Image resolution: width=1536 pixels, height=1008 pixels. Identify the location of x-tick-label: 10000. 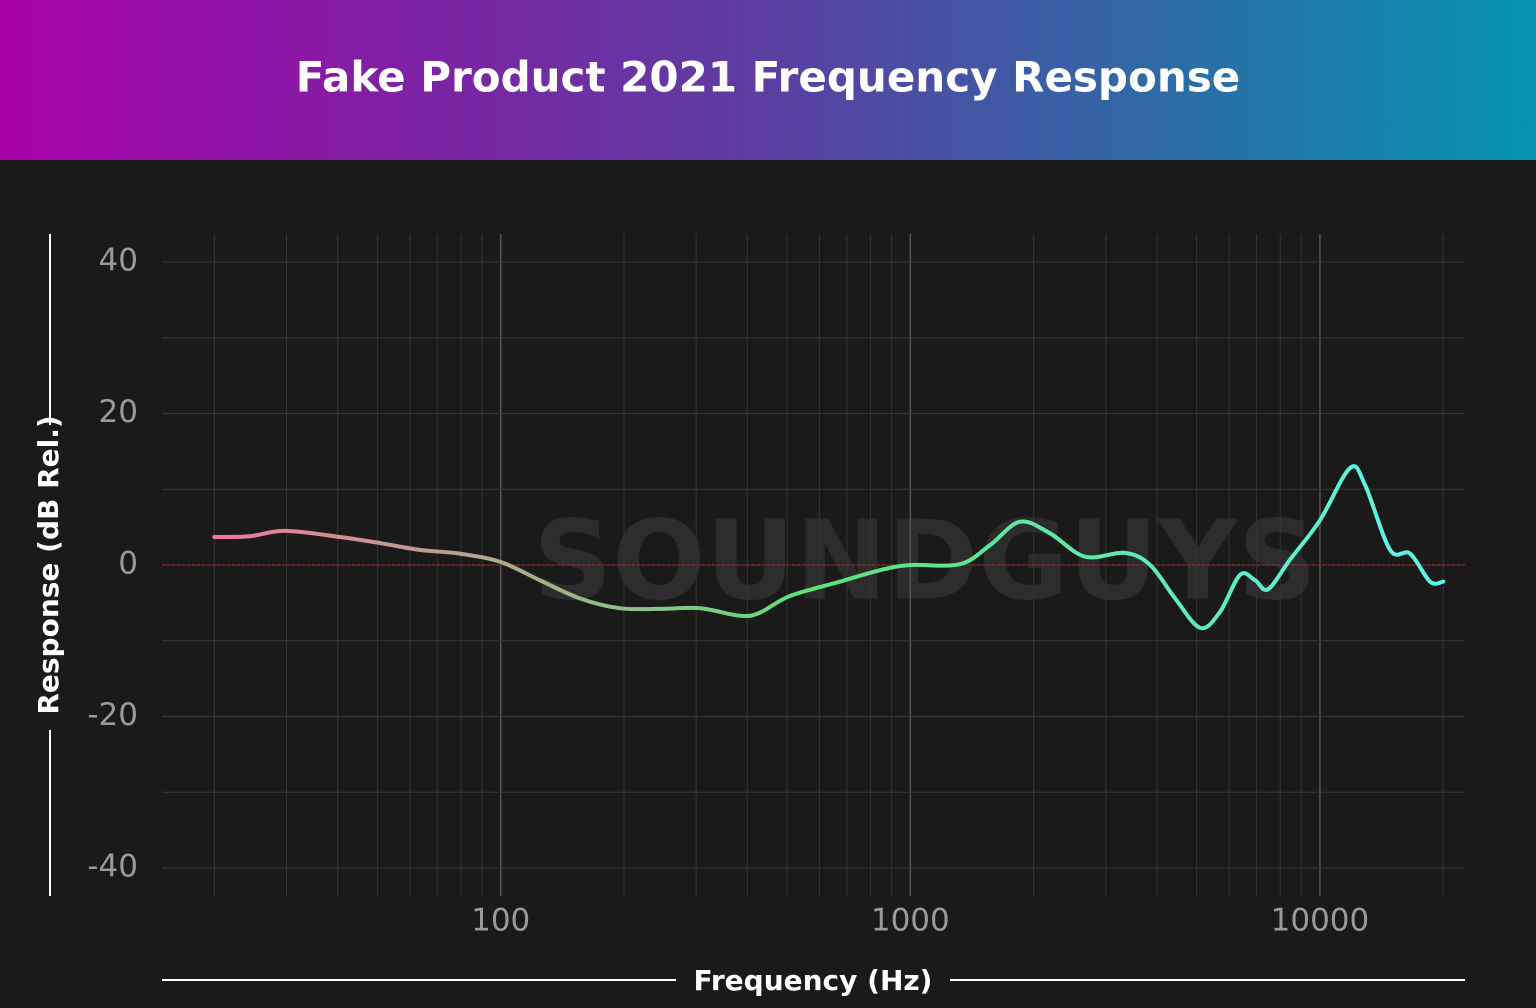
(1320, 921).